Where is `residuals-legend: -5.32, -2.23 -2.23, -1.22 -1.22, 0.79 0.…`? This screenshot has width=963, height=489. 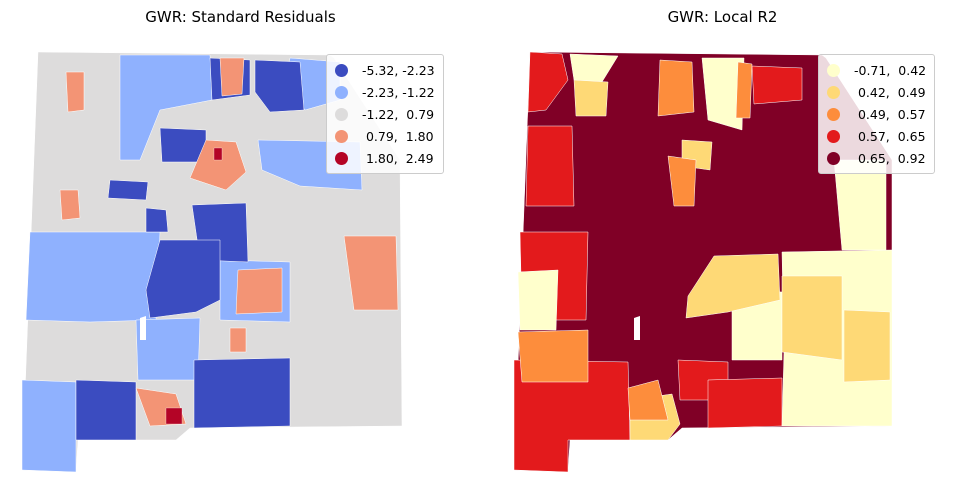
residuals-legend: -5.32, -2.23 -2.23, -1.22 -1.22, 0.79 0.… is located at coordinates (385, 114).